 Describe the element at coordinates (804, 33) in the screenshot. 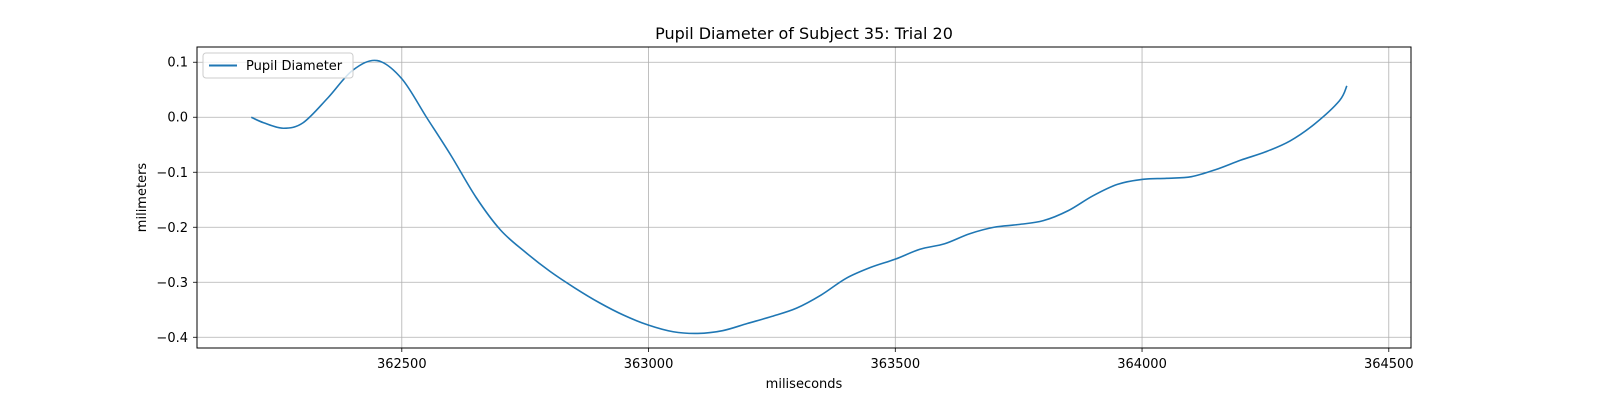

I see `chart-title: Pupil Diameter of Subject 35: Trial 20` at that location.